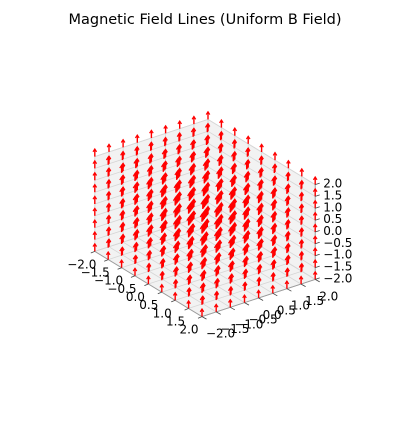  What do you see at coordinates (332, 219) in the screenshot?
I see `z-tick-label: 0.5` at bounding box center [332, 219].